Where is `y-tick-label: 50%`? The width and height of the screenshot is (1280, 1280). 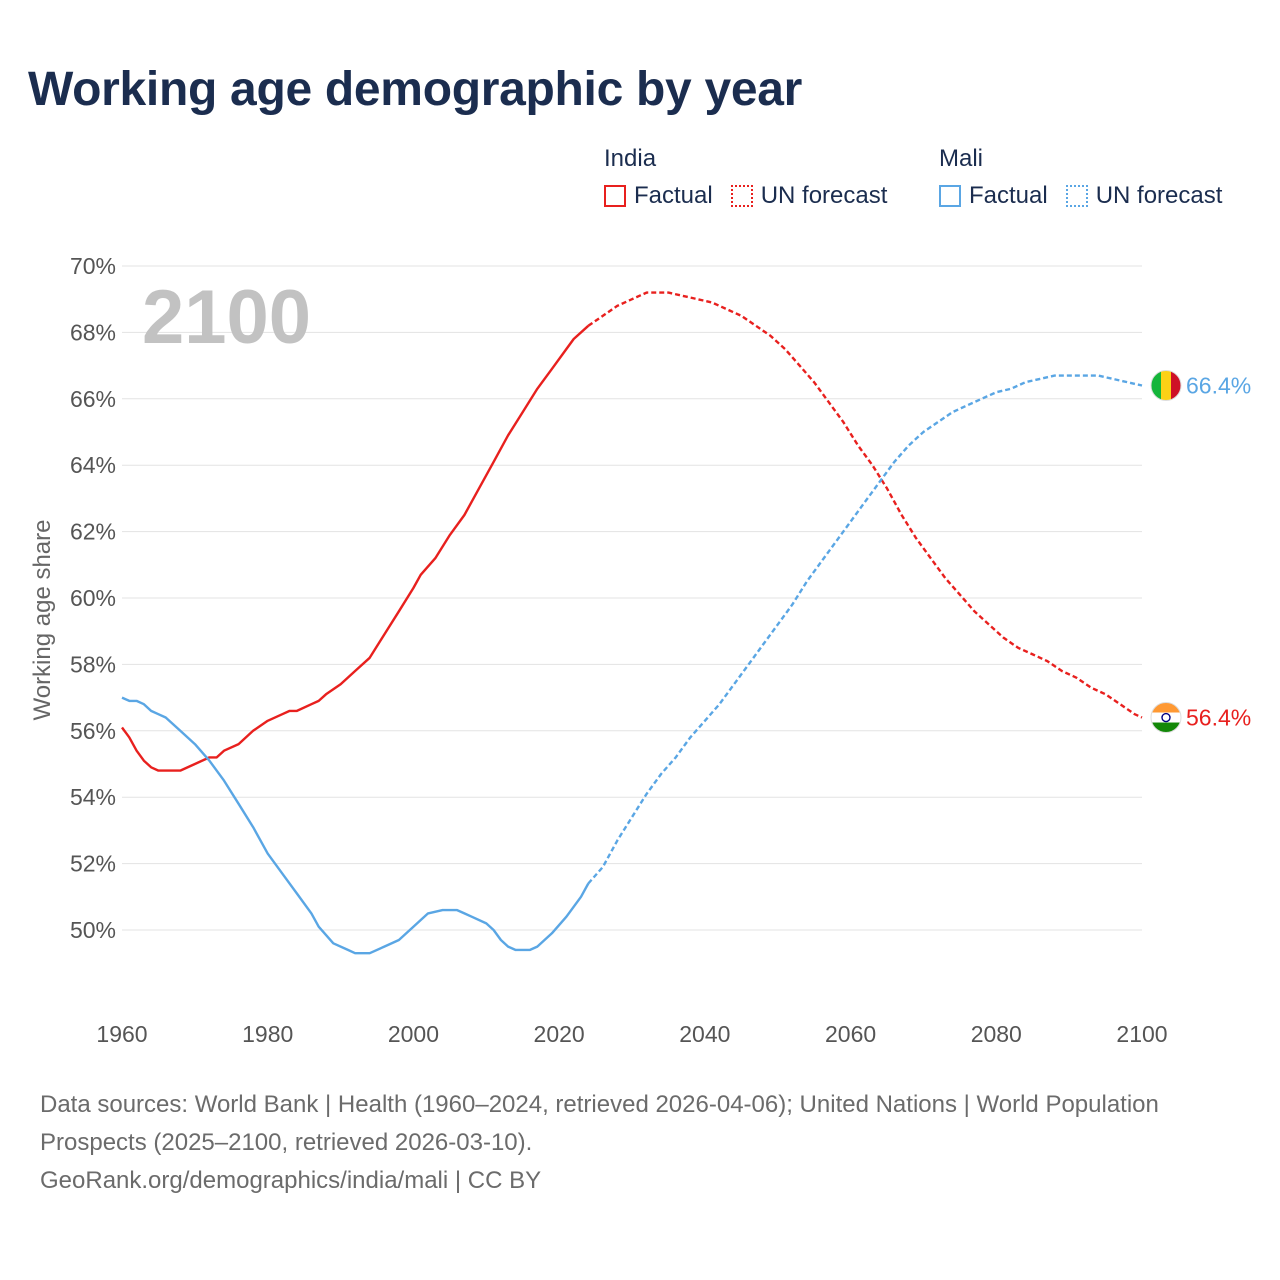 y-tick-label: 50% is located at coordinates (93, 930).